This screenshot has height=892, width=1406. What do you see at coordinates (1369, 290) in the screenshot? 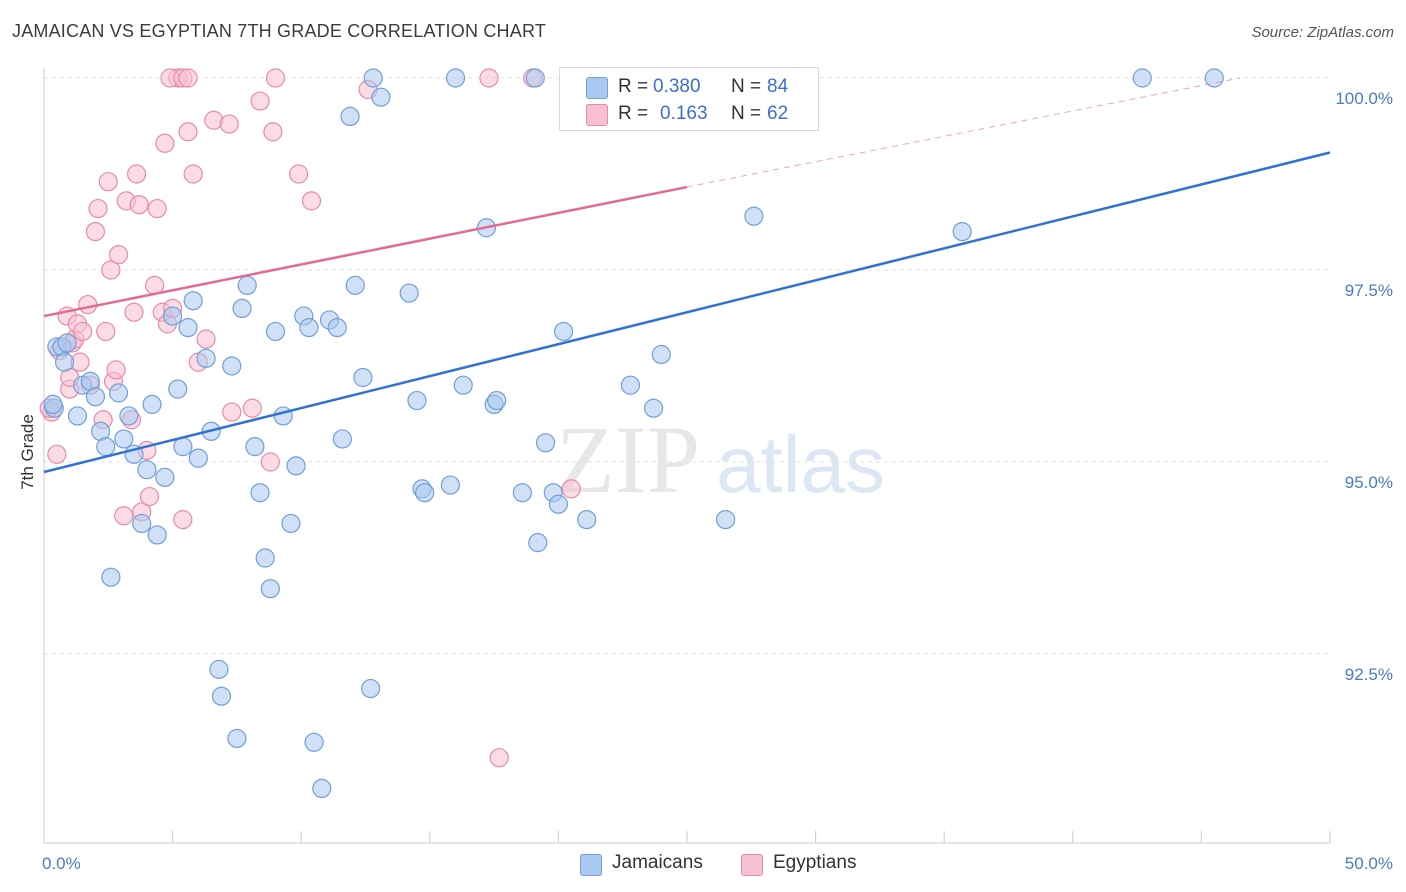
I see `y-tick-label: 97.5%` at bounding box center [1369, 290].